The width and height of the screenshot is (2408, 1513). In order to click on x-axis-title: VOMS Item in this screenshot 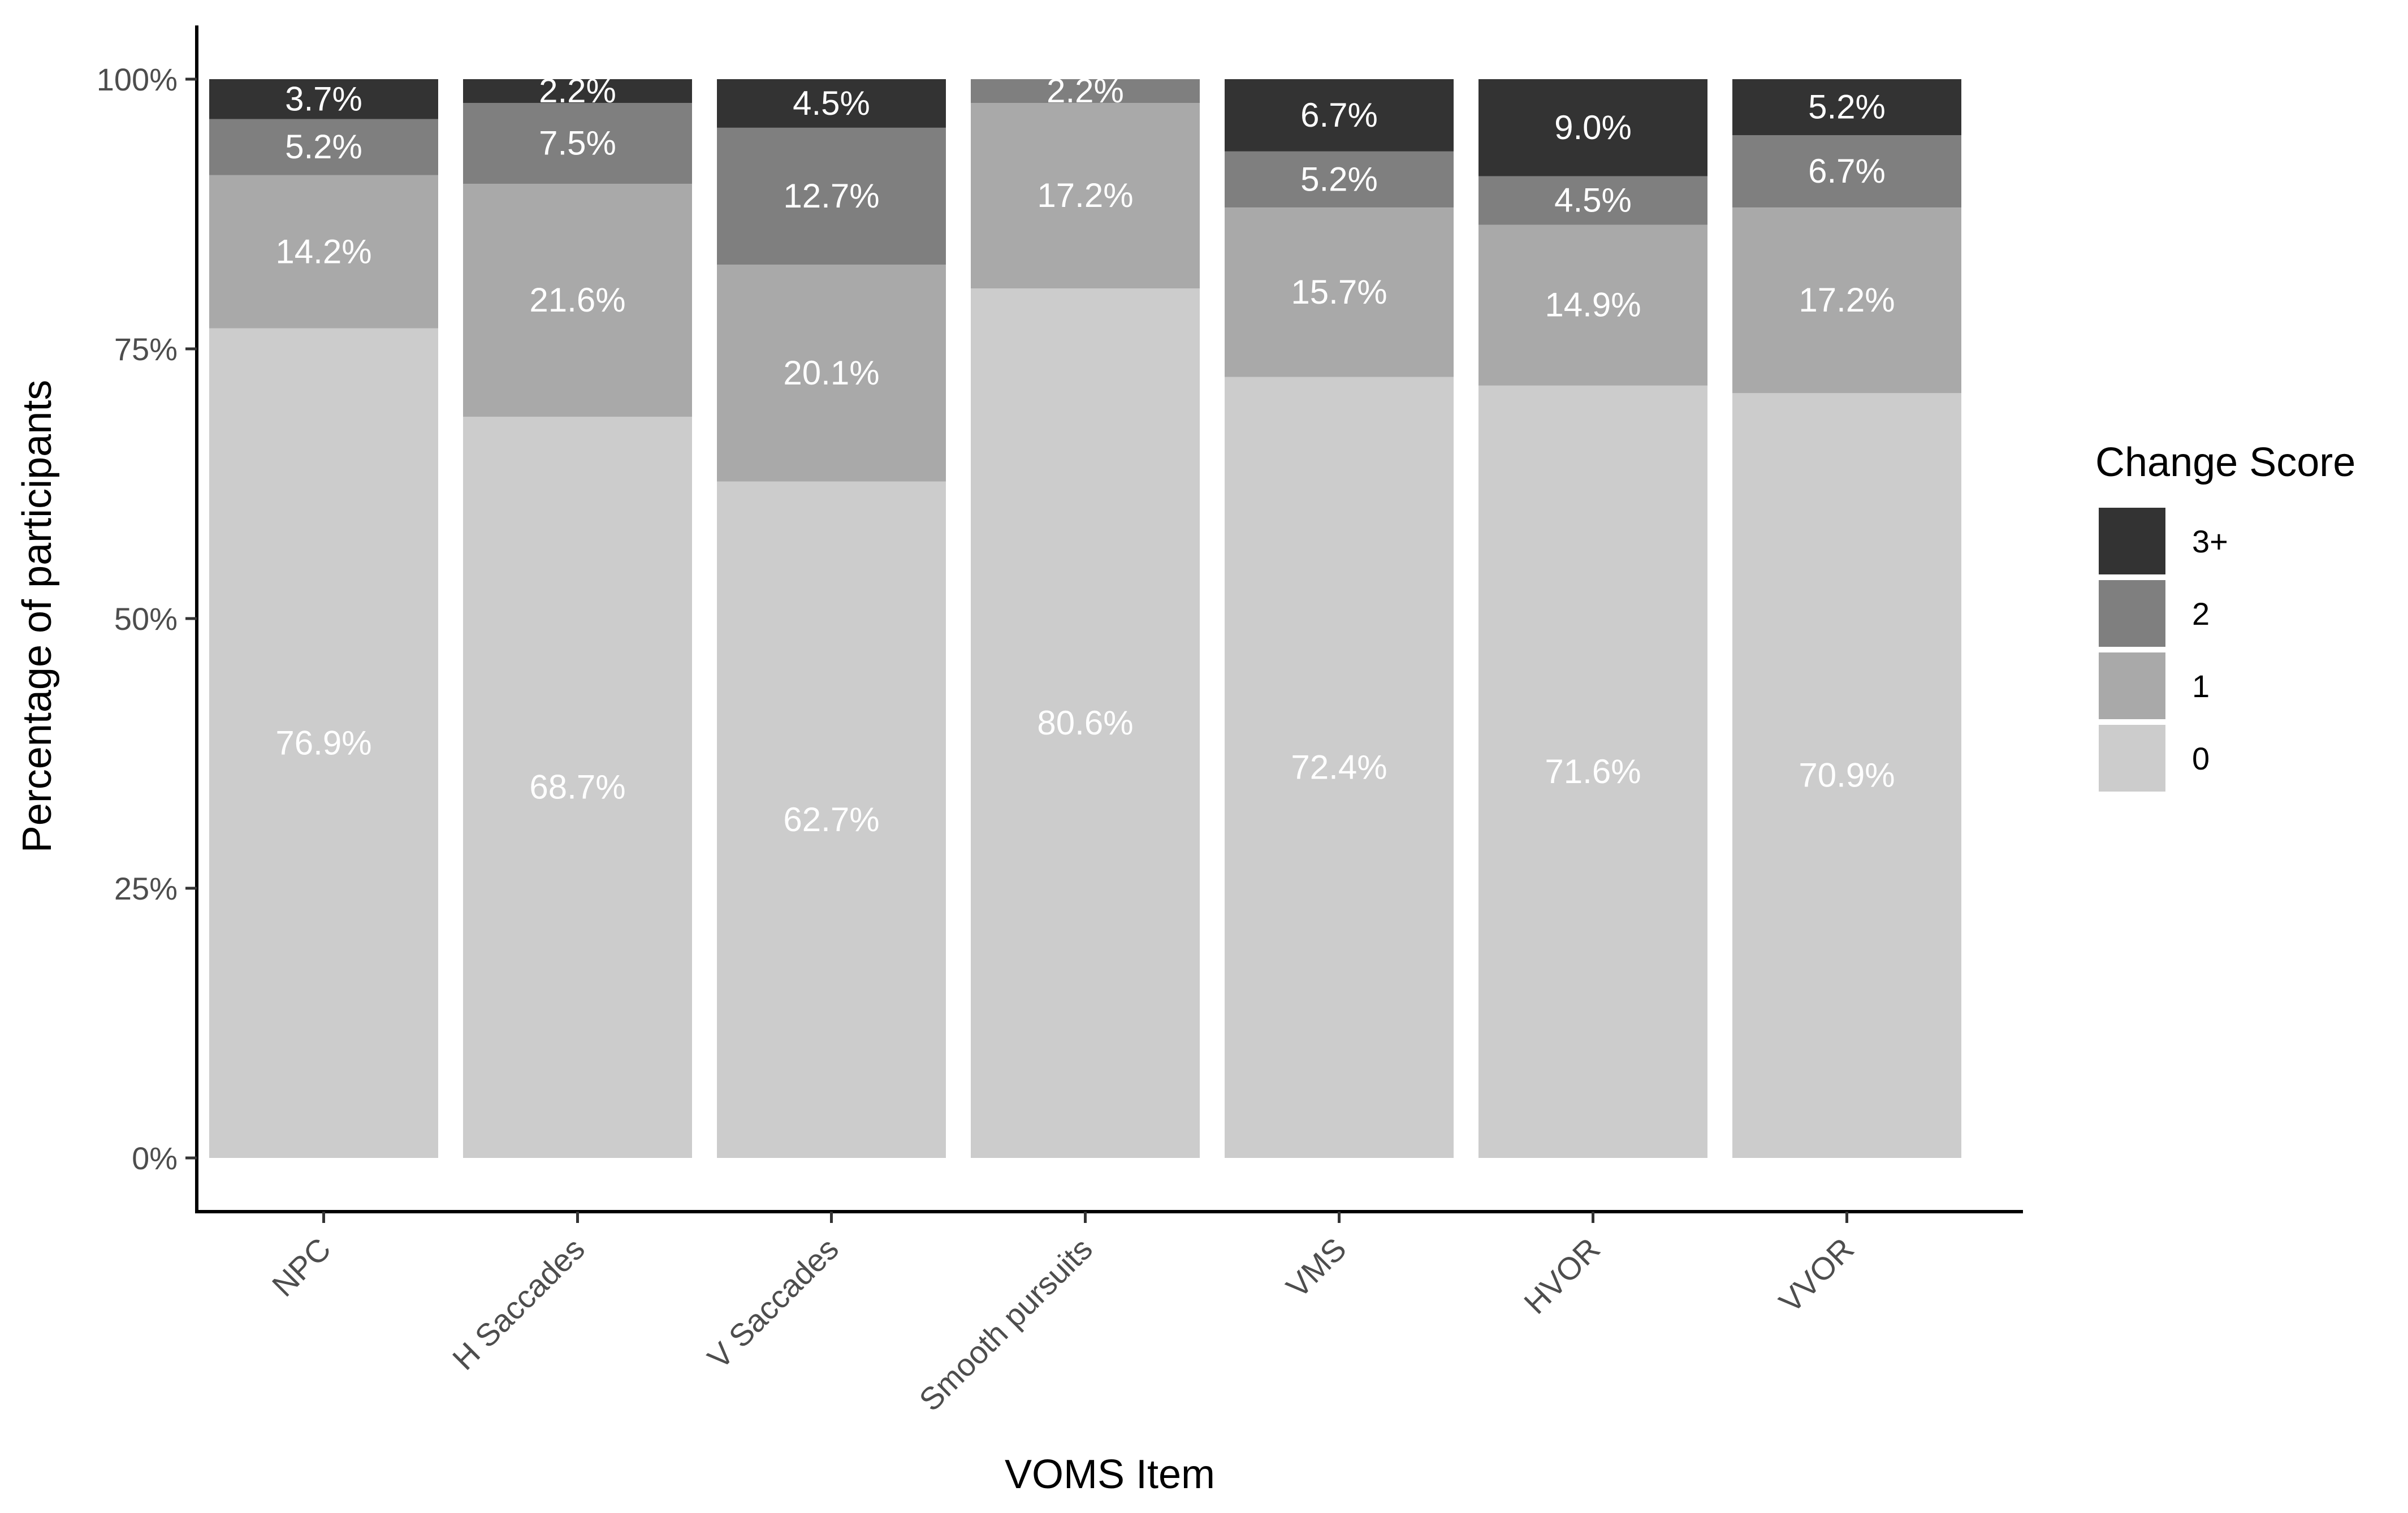, I will do `click(1110, 1474)`.